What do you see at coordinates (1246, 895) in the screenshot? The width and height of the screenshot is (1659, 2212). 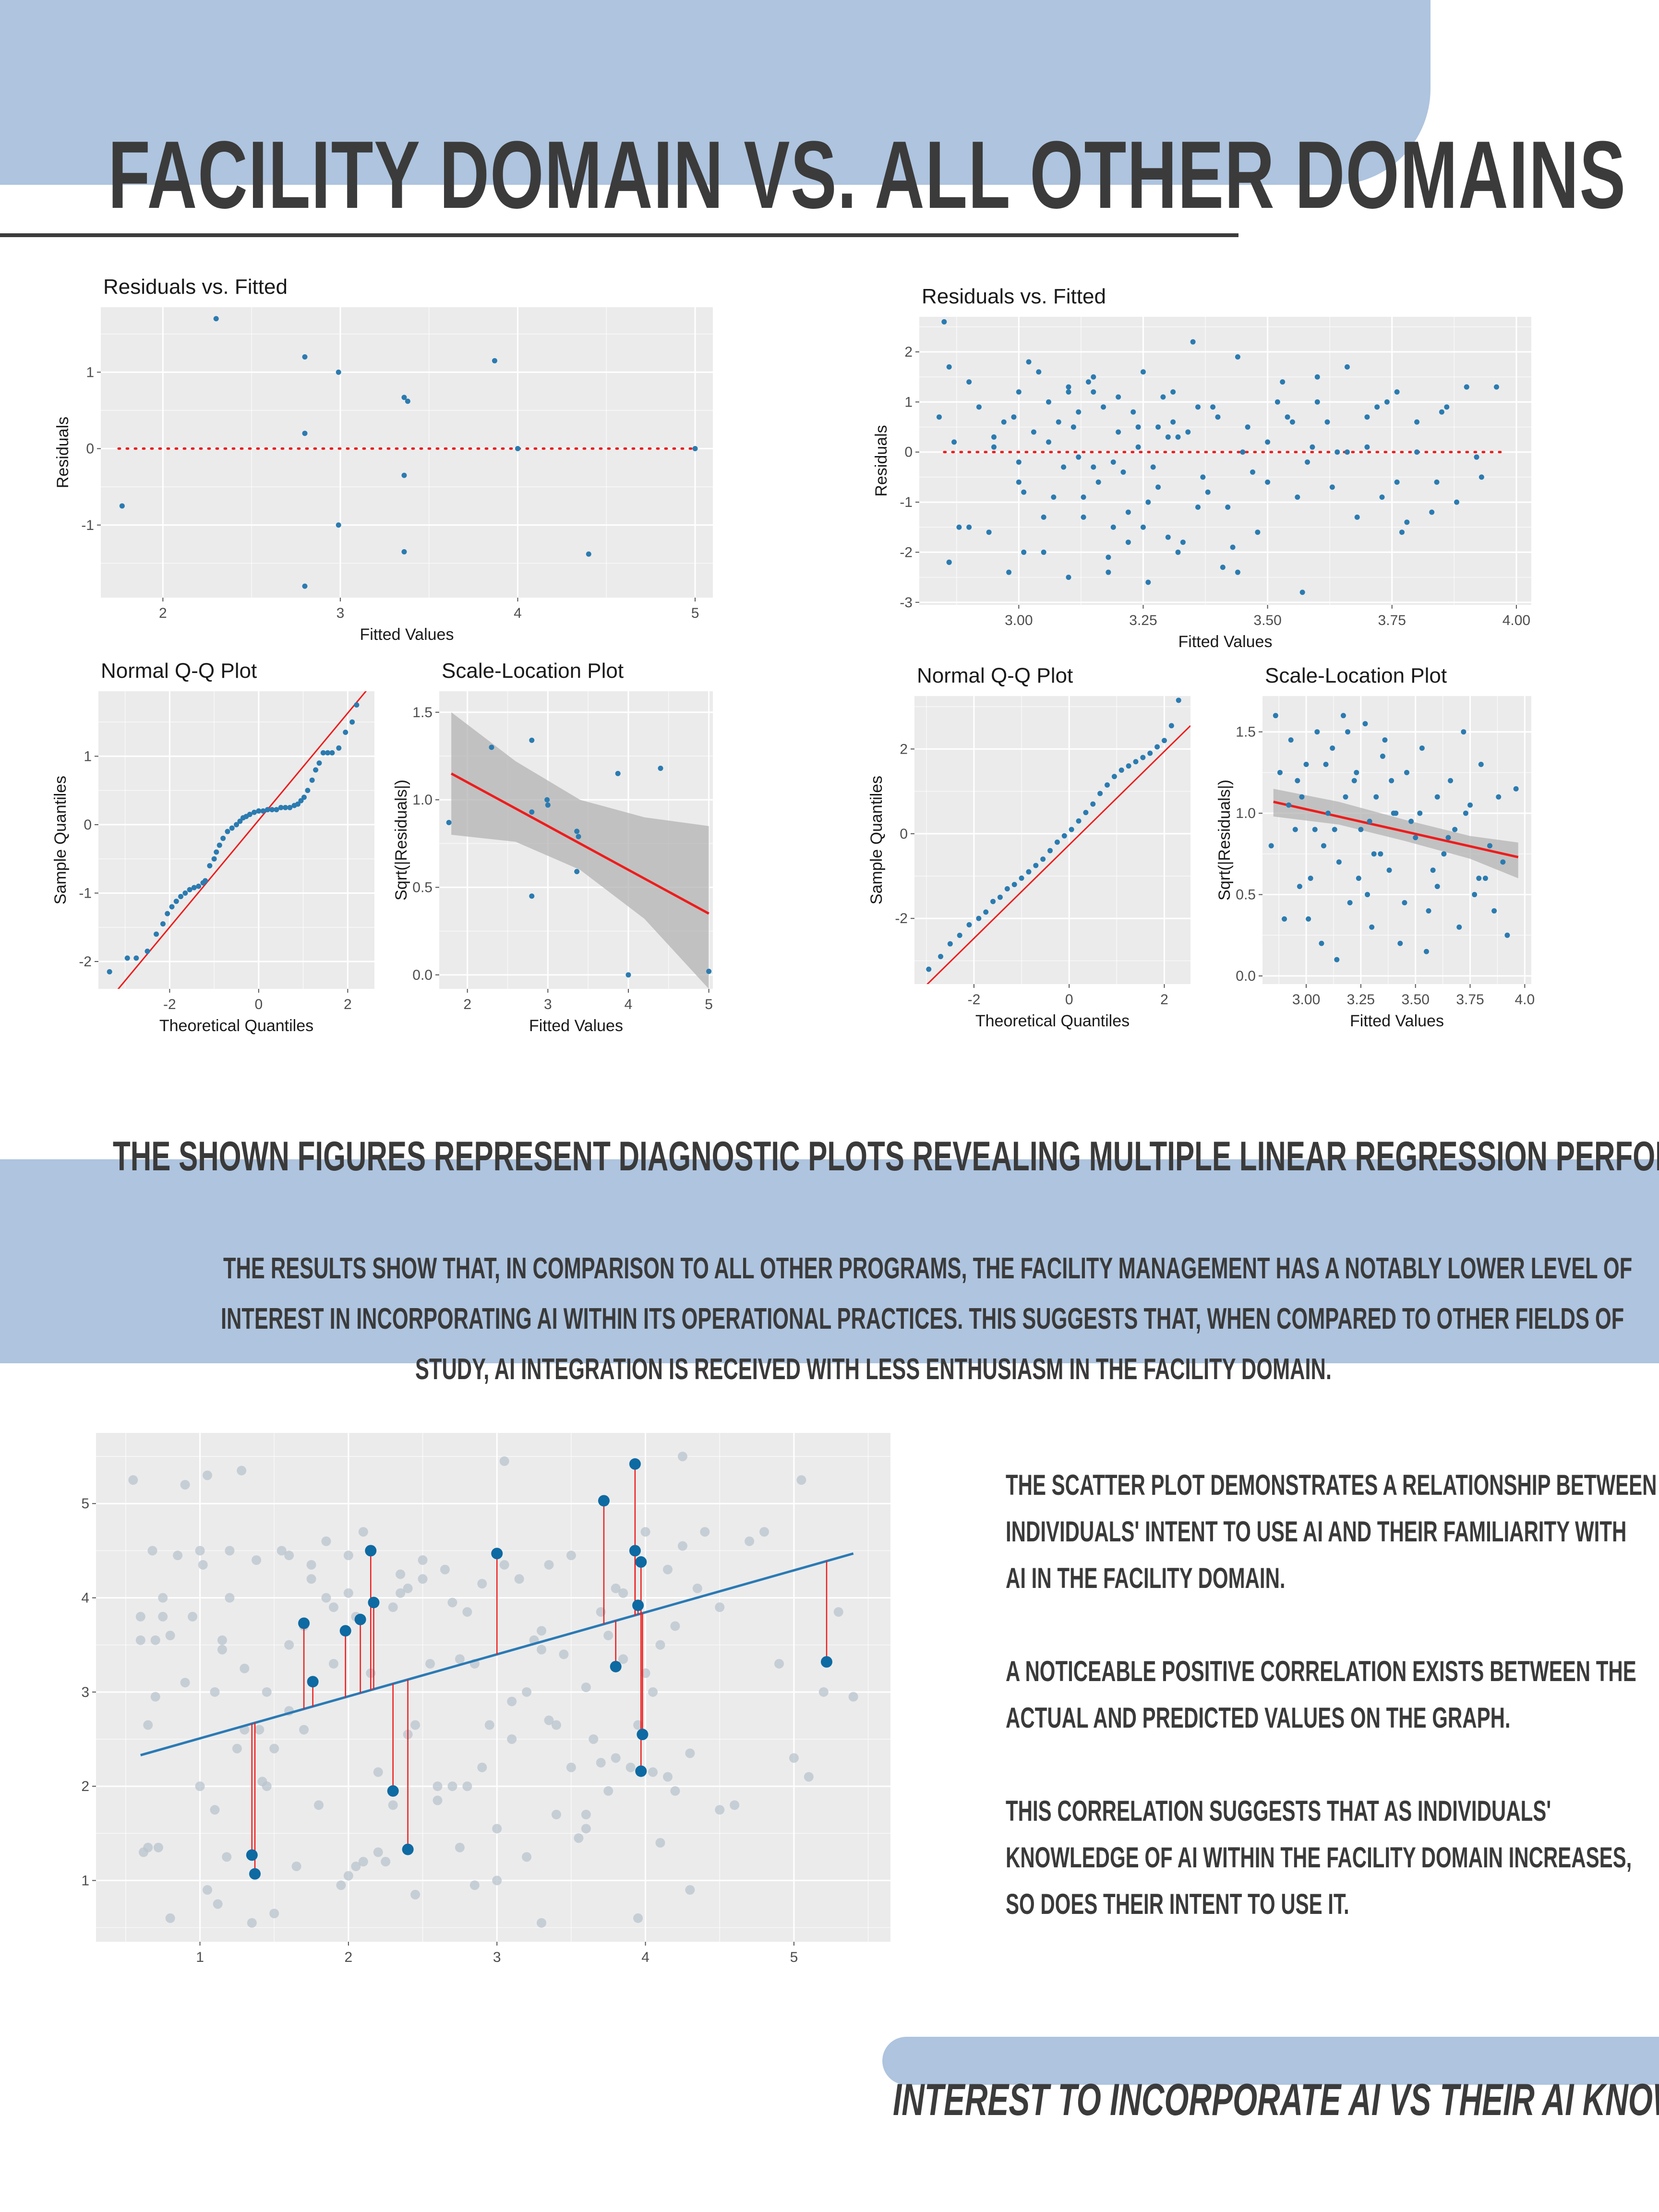 I see `y-tick-label: 0.5` at bounding box center [1246, 895].